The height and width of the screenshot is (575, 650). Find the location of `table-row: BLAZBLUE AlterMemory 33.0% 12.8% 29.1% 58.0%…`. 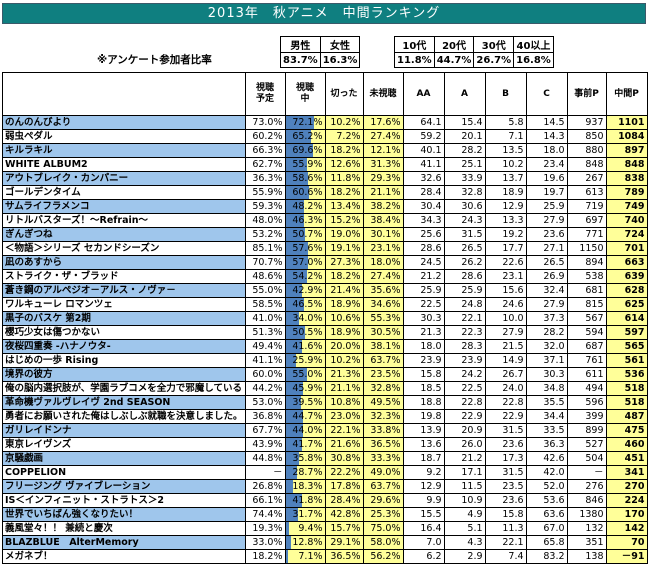

table-row: BLAZBLUE AlterMemory 33.0% 12.8% 29.1% 58.0%… is located at coordinates (325, 542).